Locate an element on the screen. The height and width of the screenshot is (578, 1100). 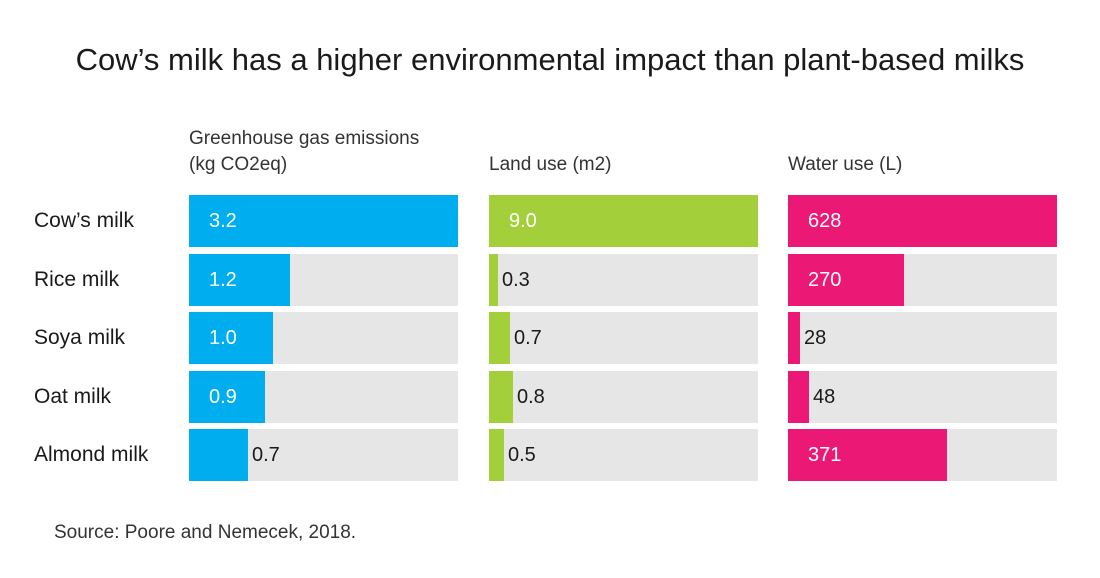
bar-track: 1.0 is located at coordinates (323, 338).